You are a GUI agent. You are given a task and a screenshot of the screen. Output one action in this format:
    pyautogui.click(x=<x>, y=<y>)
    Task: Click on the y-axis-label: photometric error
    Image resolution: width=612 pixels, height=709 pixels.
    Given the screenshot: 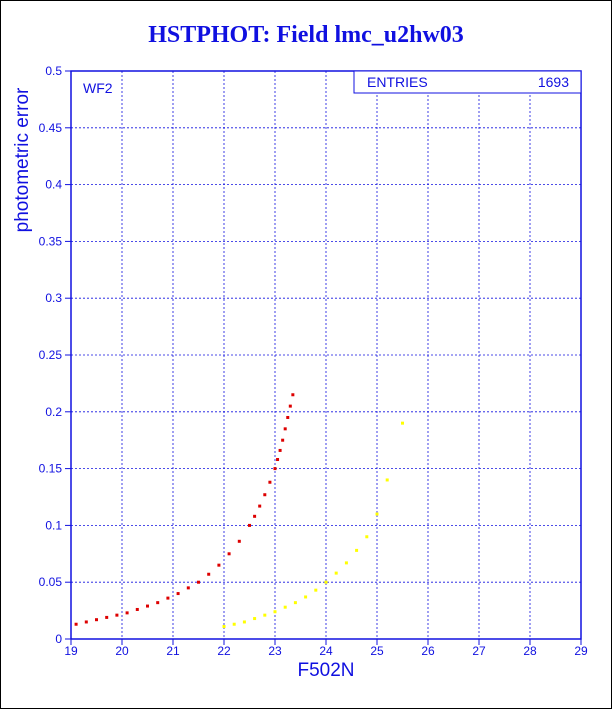 What is the action you would take?
    pyautogui.click(x=22, y=159)
    